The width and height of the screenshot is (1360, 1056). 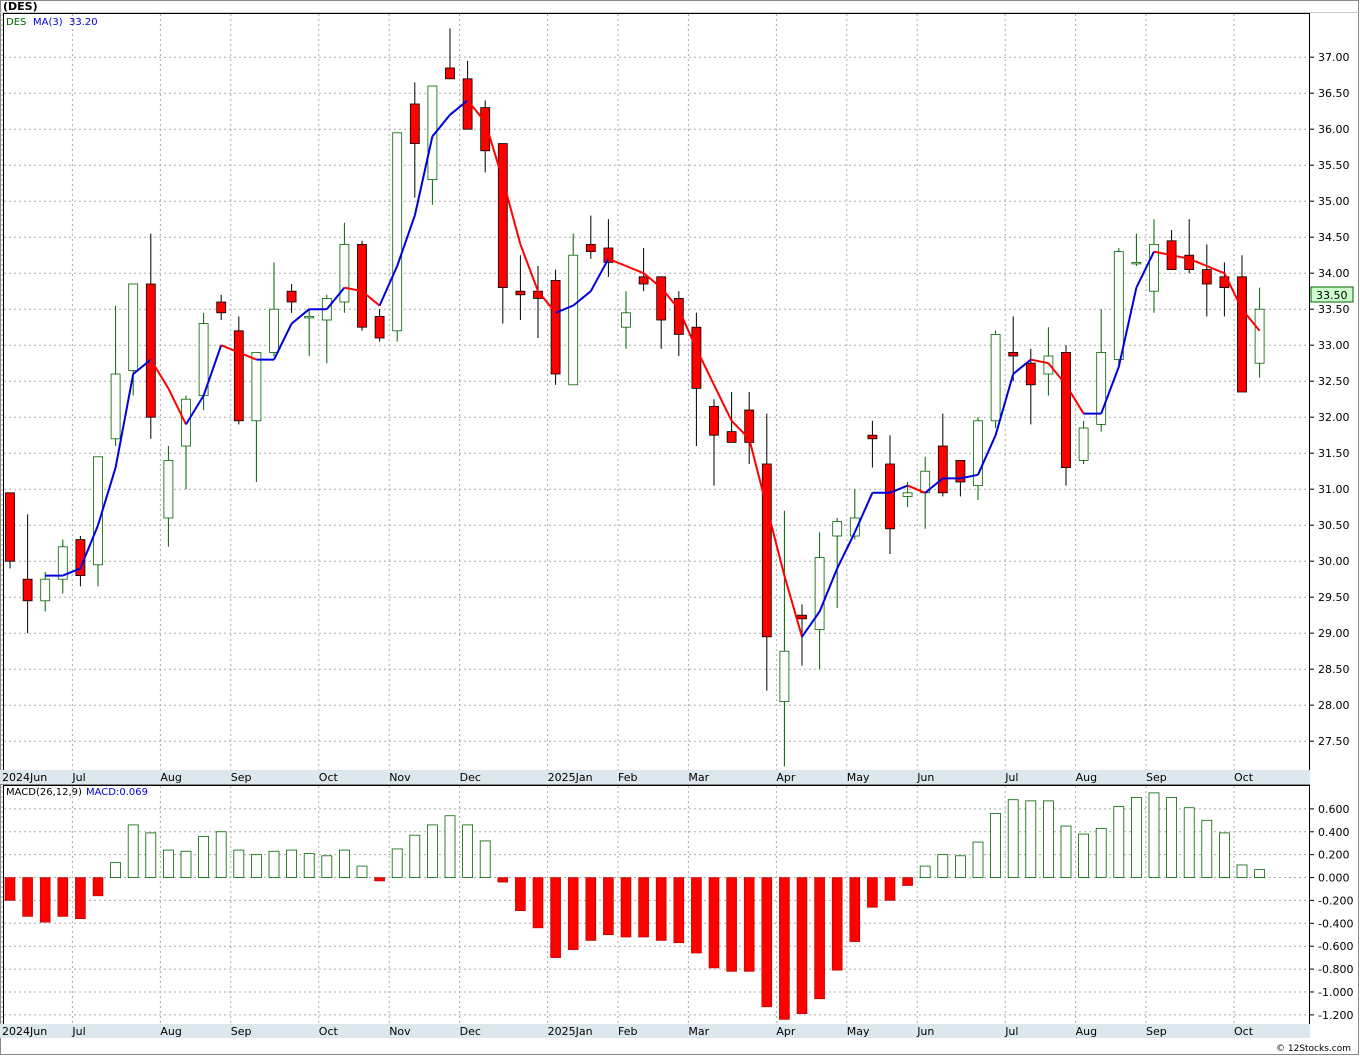 I want to click on price-tick-label: 35.50, so click(x=1334, y=165).